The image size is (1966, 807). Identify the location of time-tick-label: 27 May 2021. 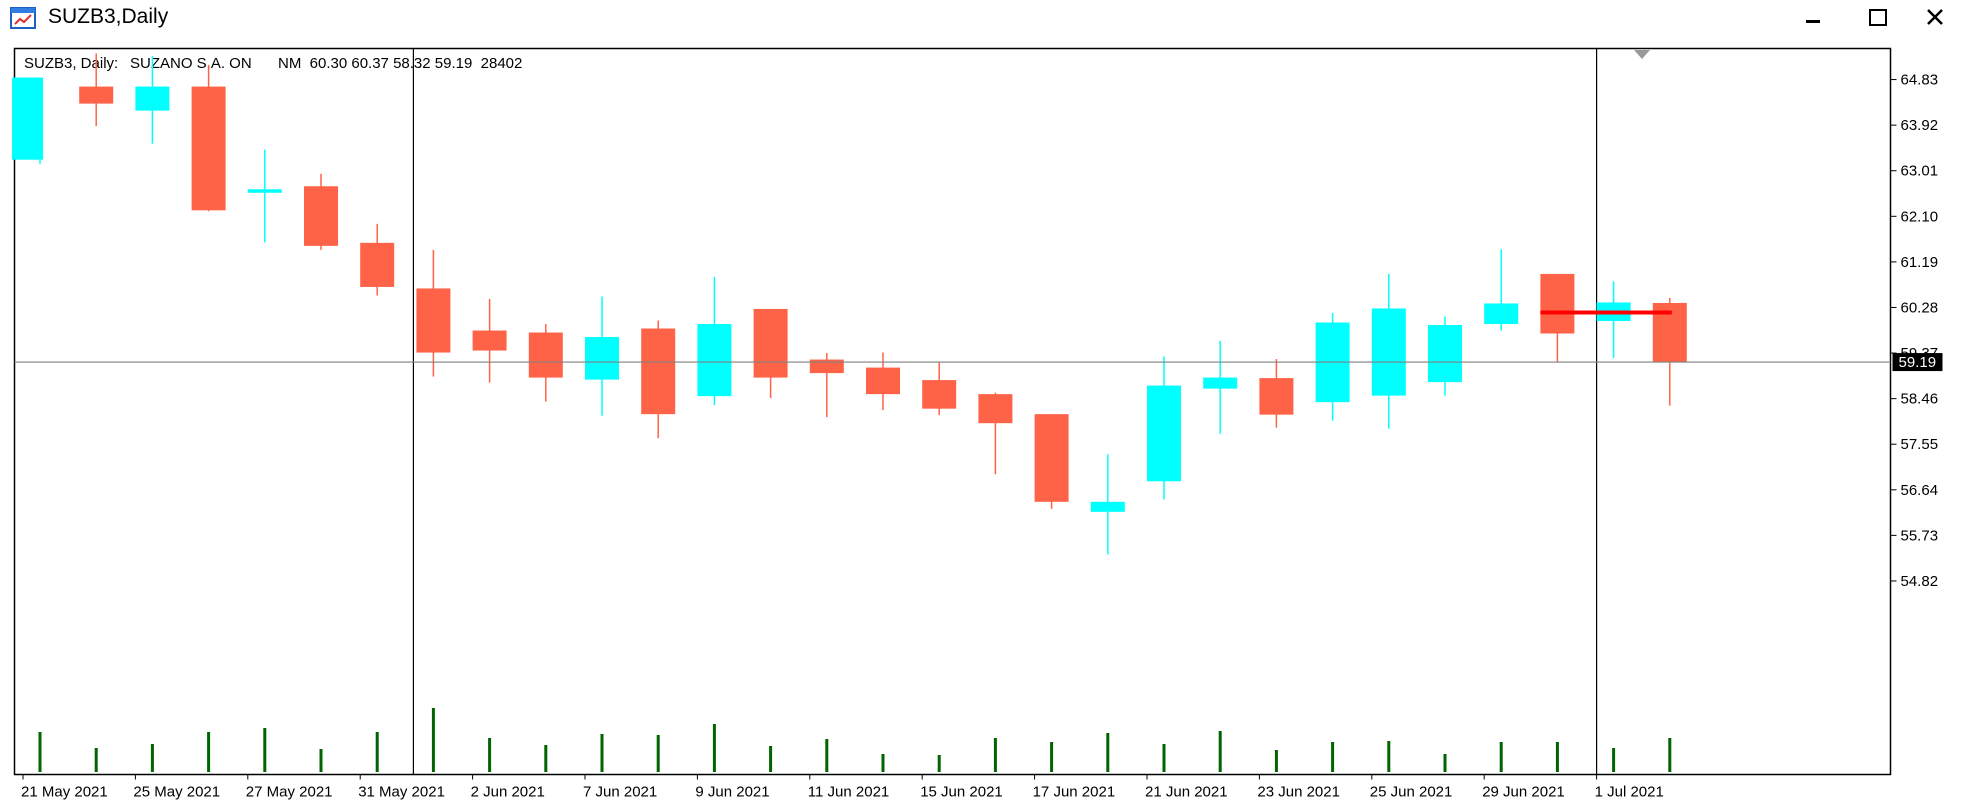
(289, 792).